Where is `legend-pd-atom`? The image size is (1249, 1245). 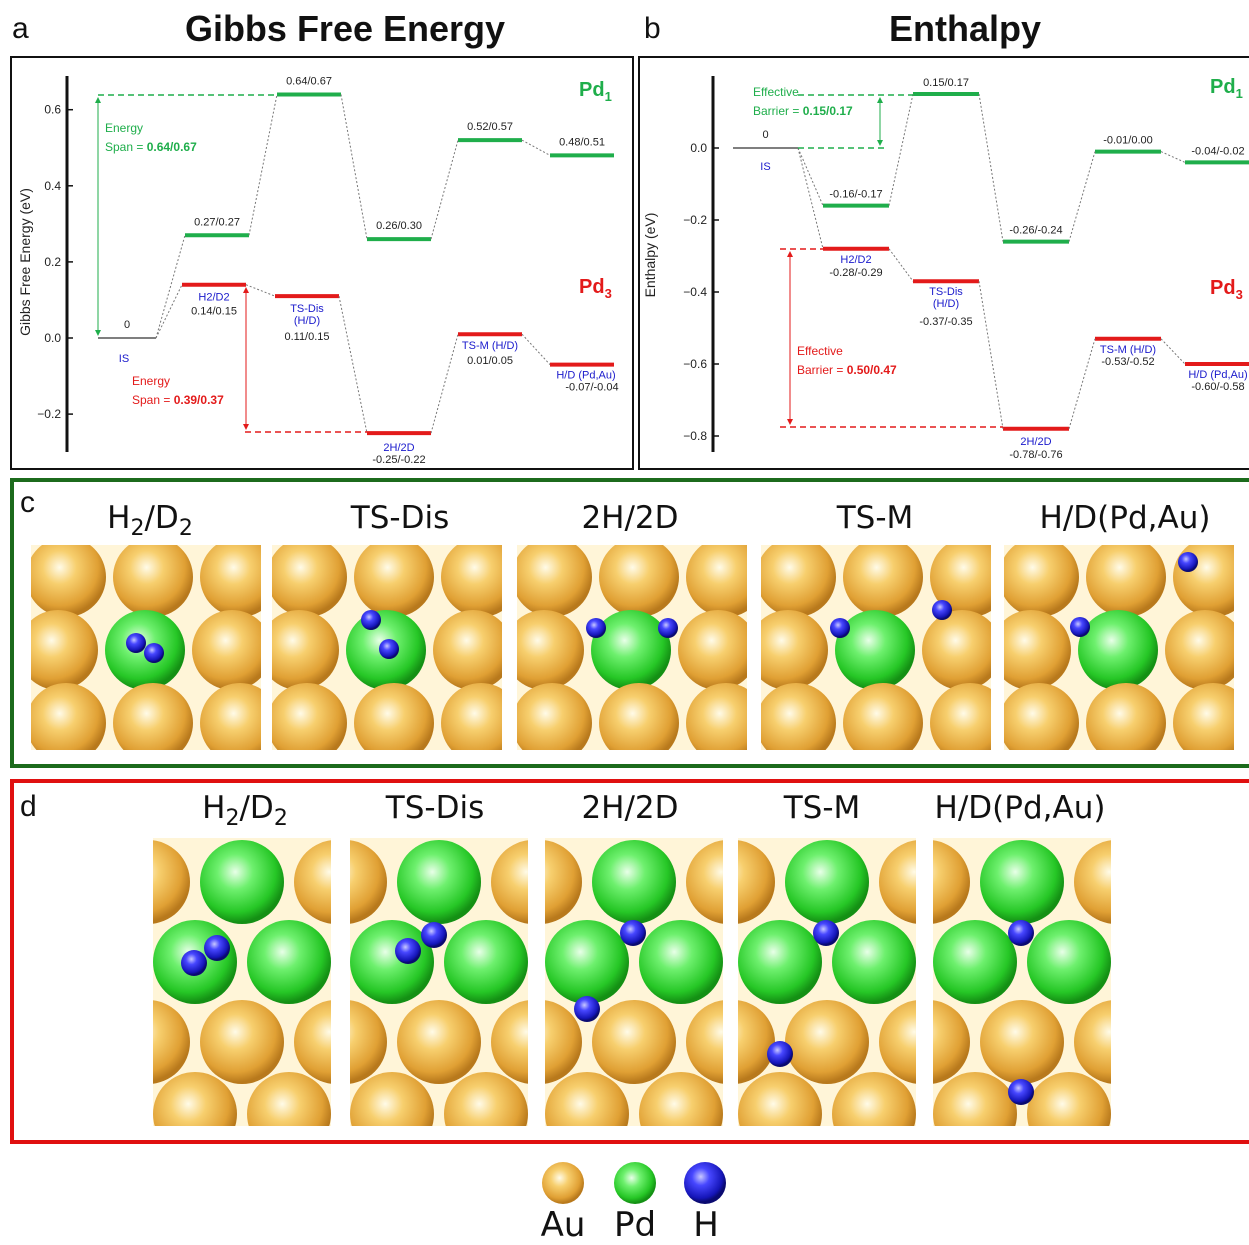
legend-pd-atom is located at coordinates (635, 1183).